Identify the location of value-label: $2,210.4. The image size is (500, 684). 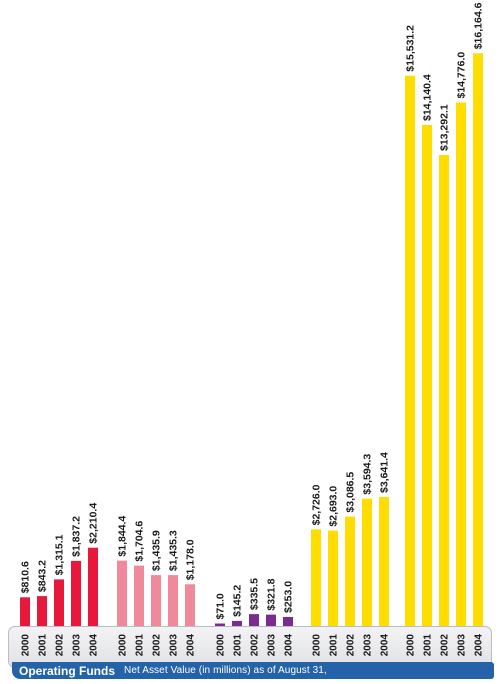
(94, 523).